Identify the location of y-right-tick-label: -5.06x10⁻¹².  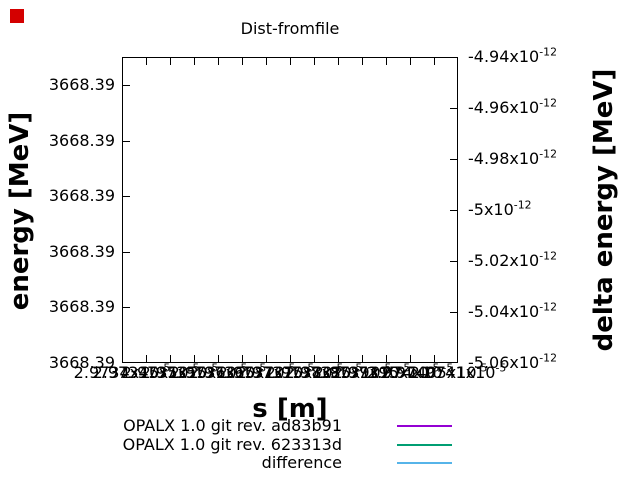
(512, 361).